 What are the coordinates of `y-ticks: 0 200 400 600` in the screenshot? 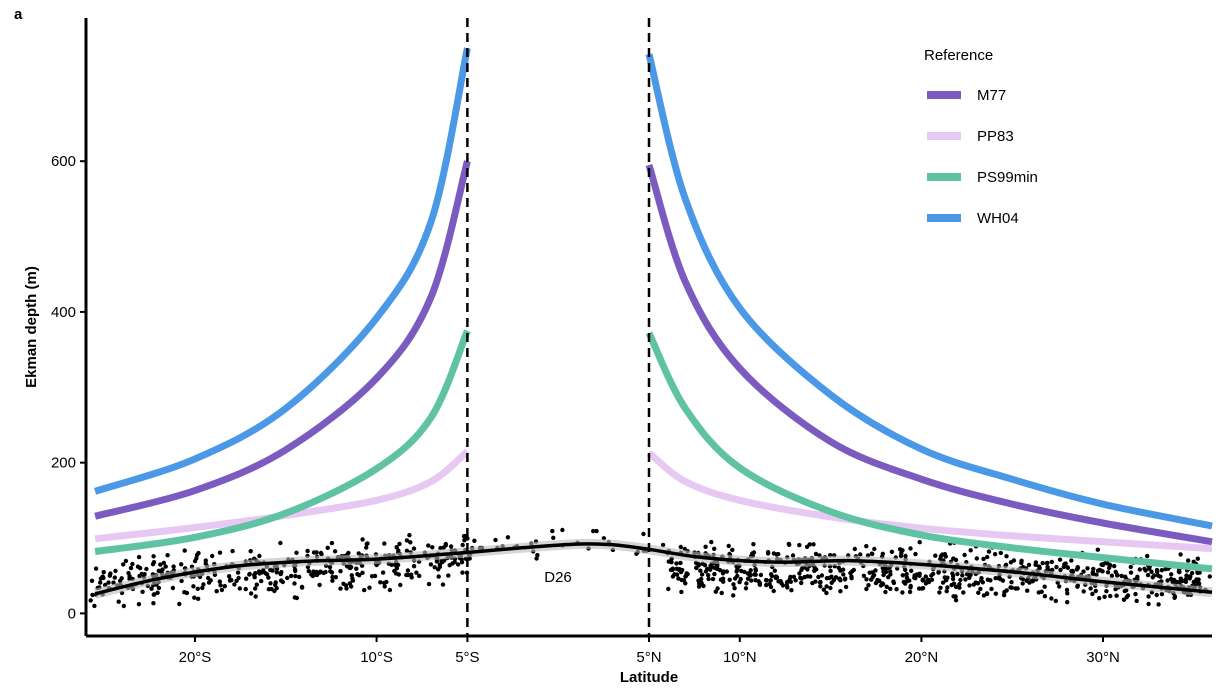 It's located at (68, 387).